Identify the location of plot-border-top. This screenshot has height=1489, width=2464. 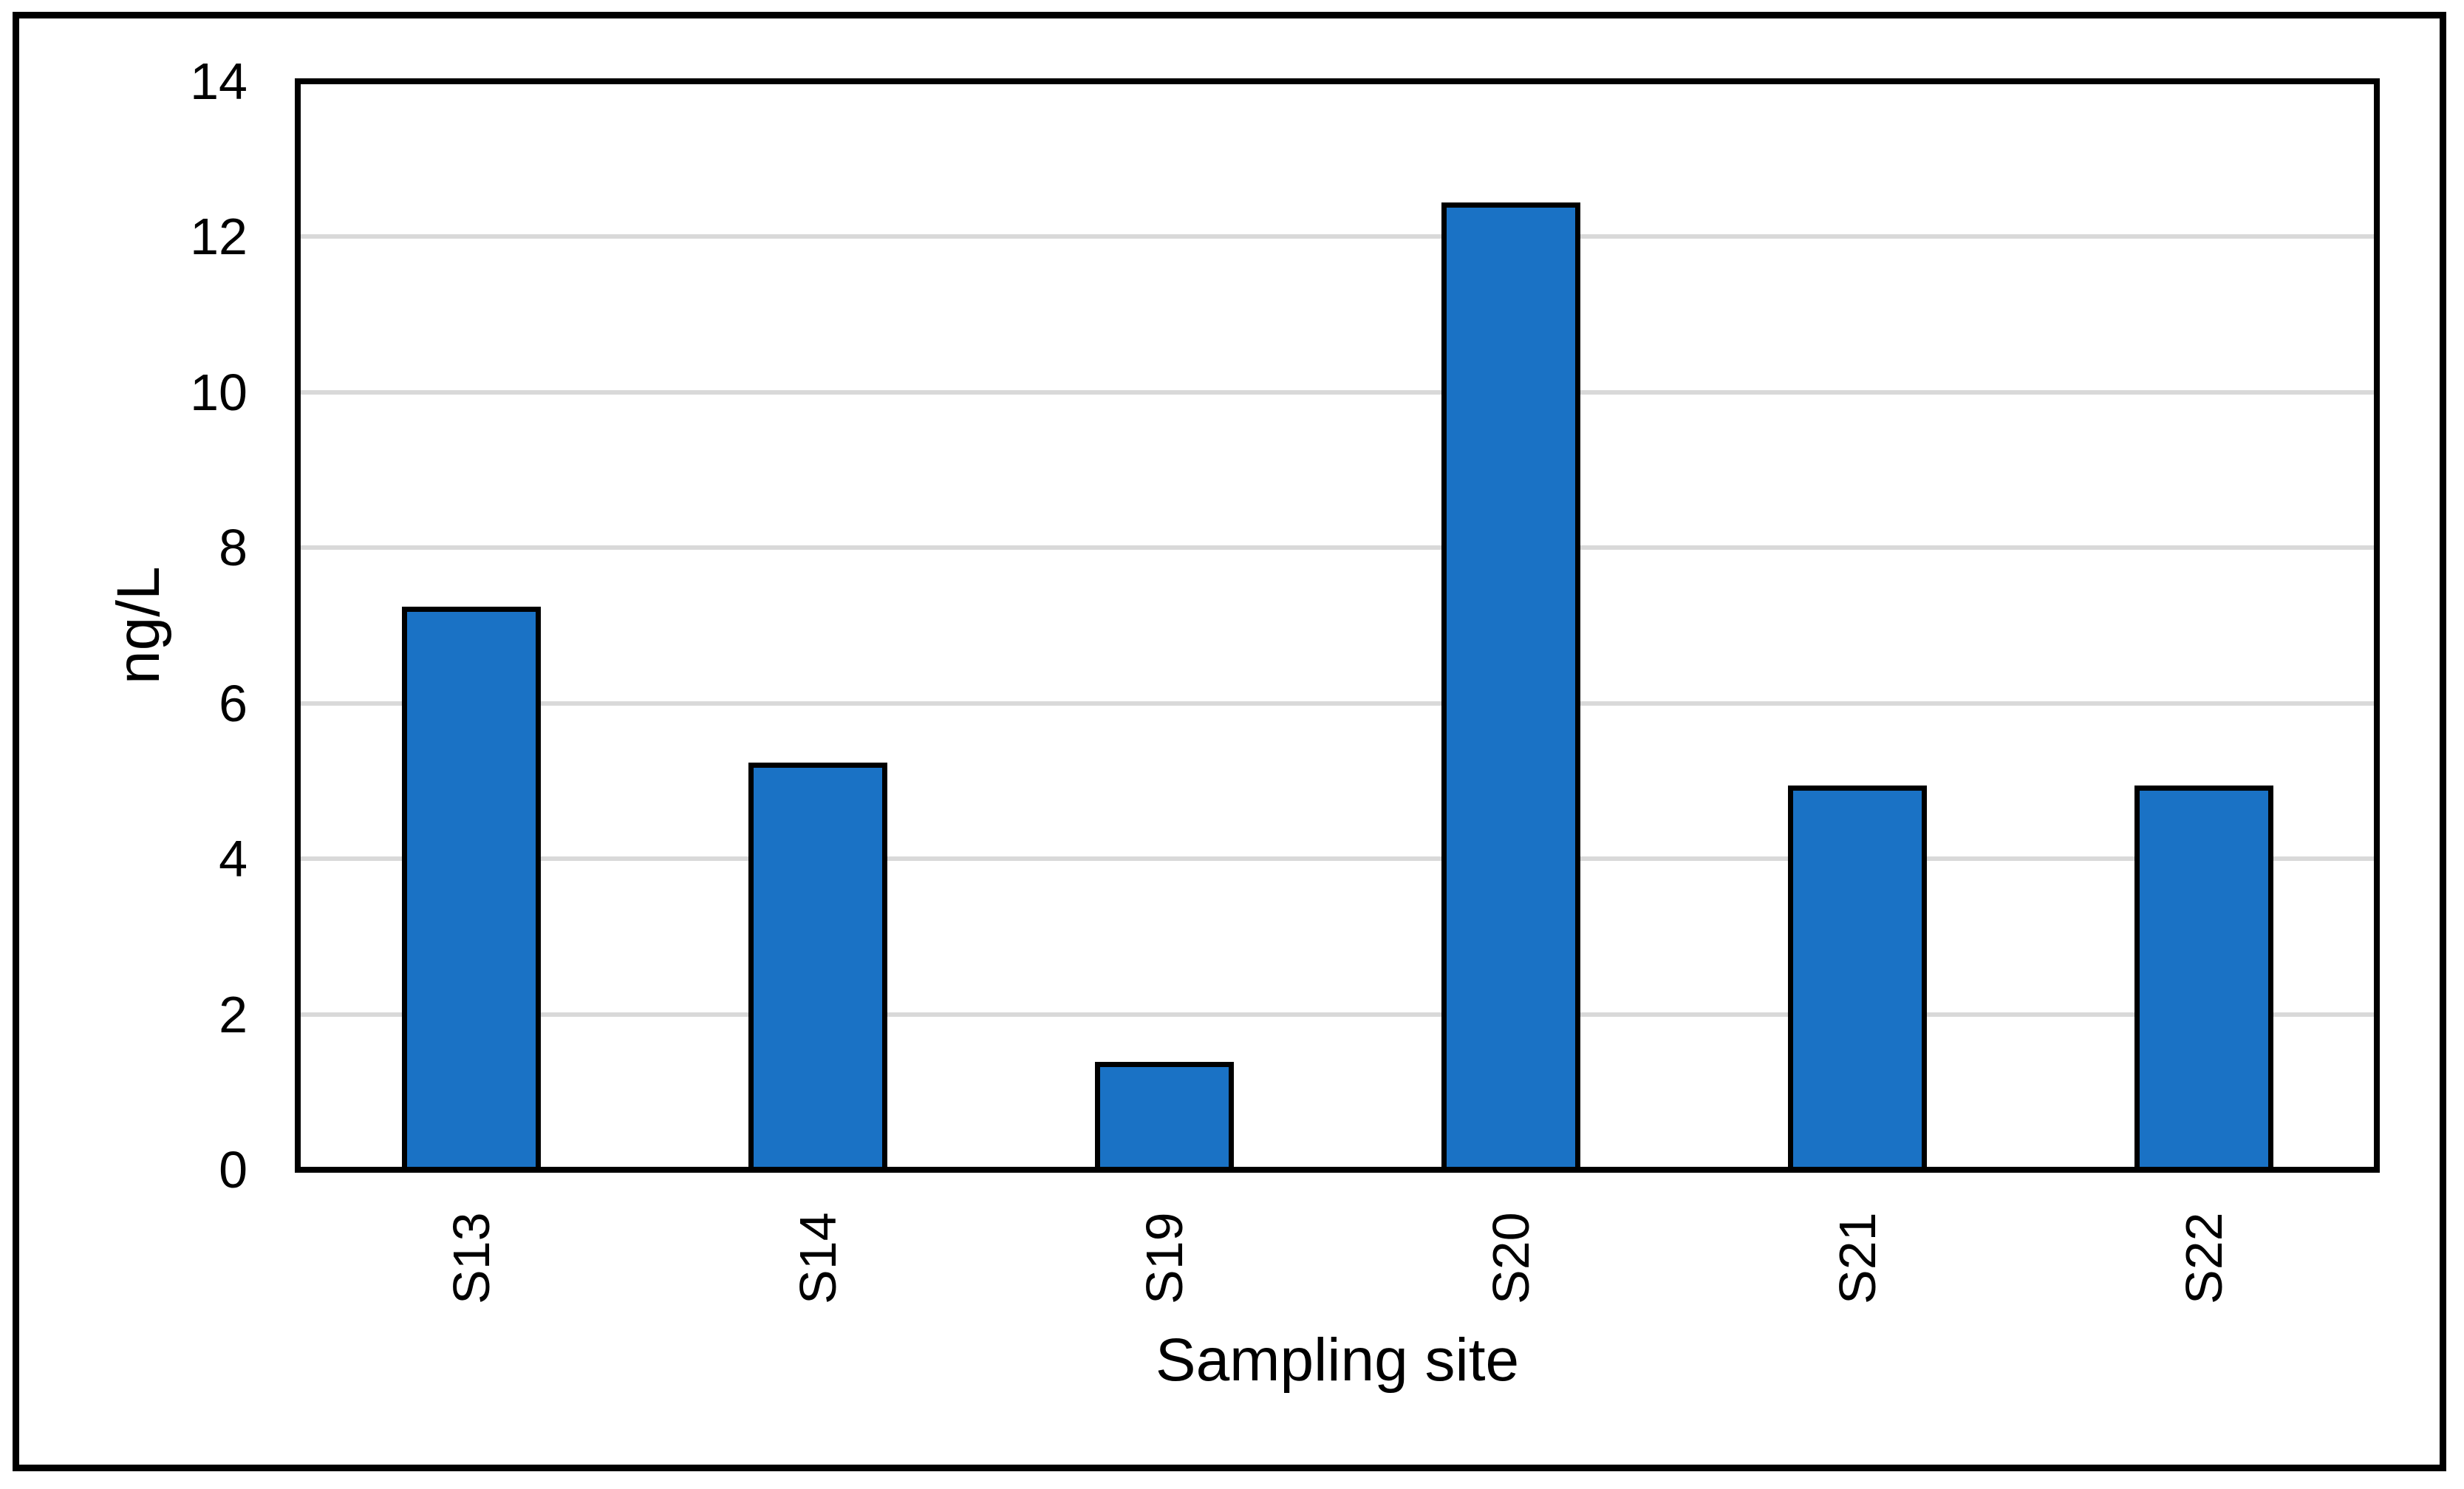
(1338, 81).